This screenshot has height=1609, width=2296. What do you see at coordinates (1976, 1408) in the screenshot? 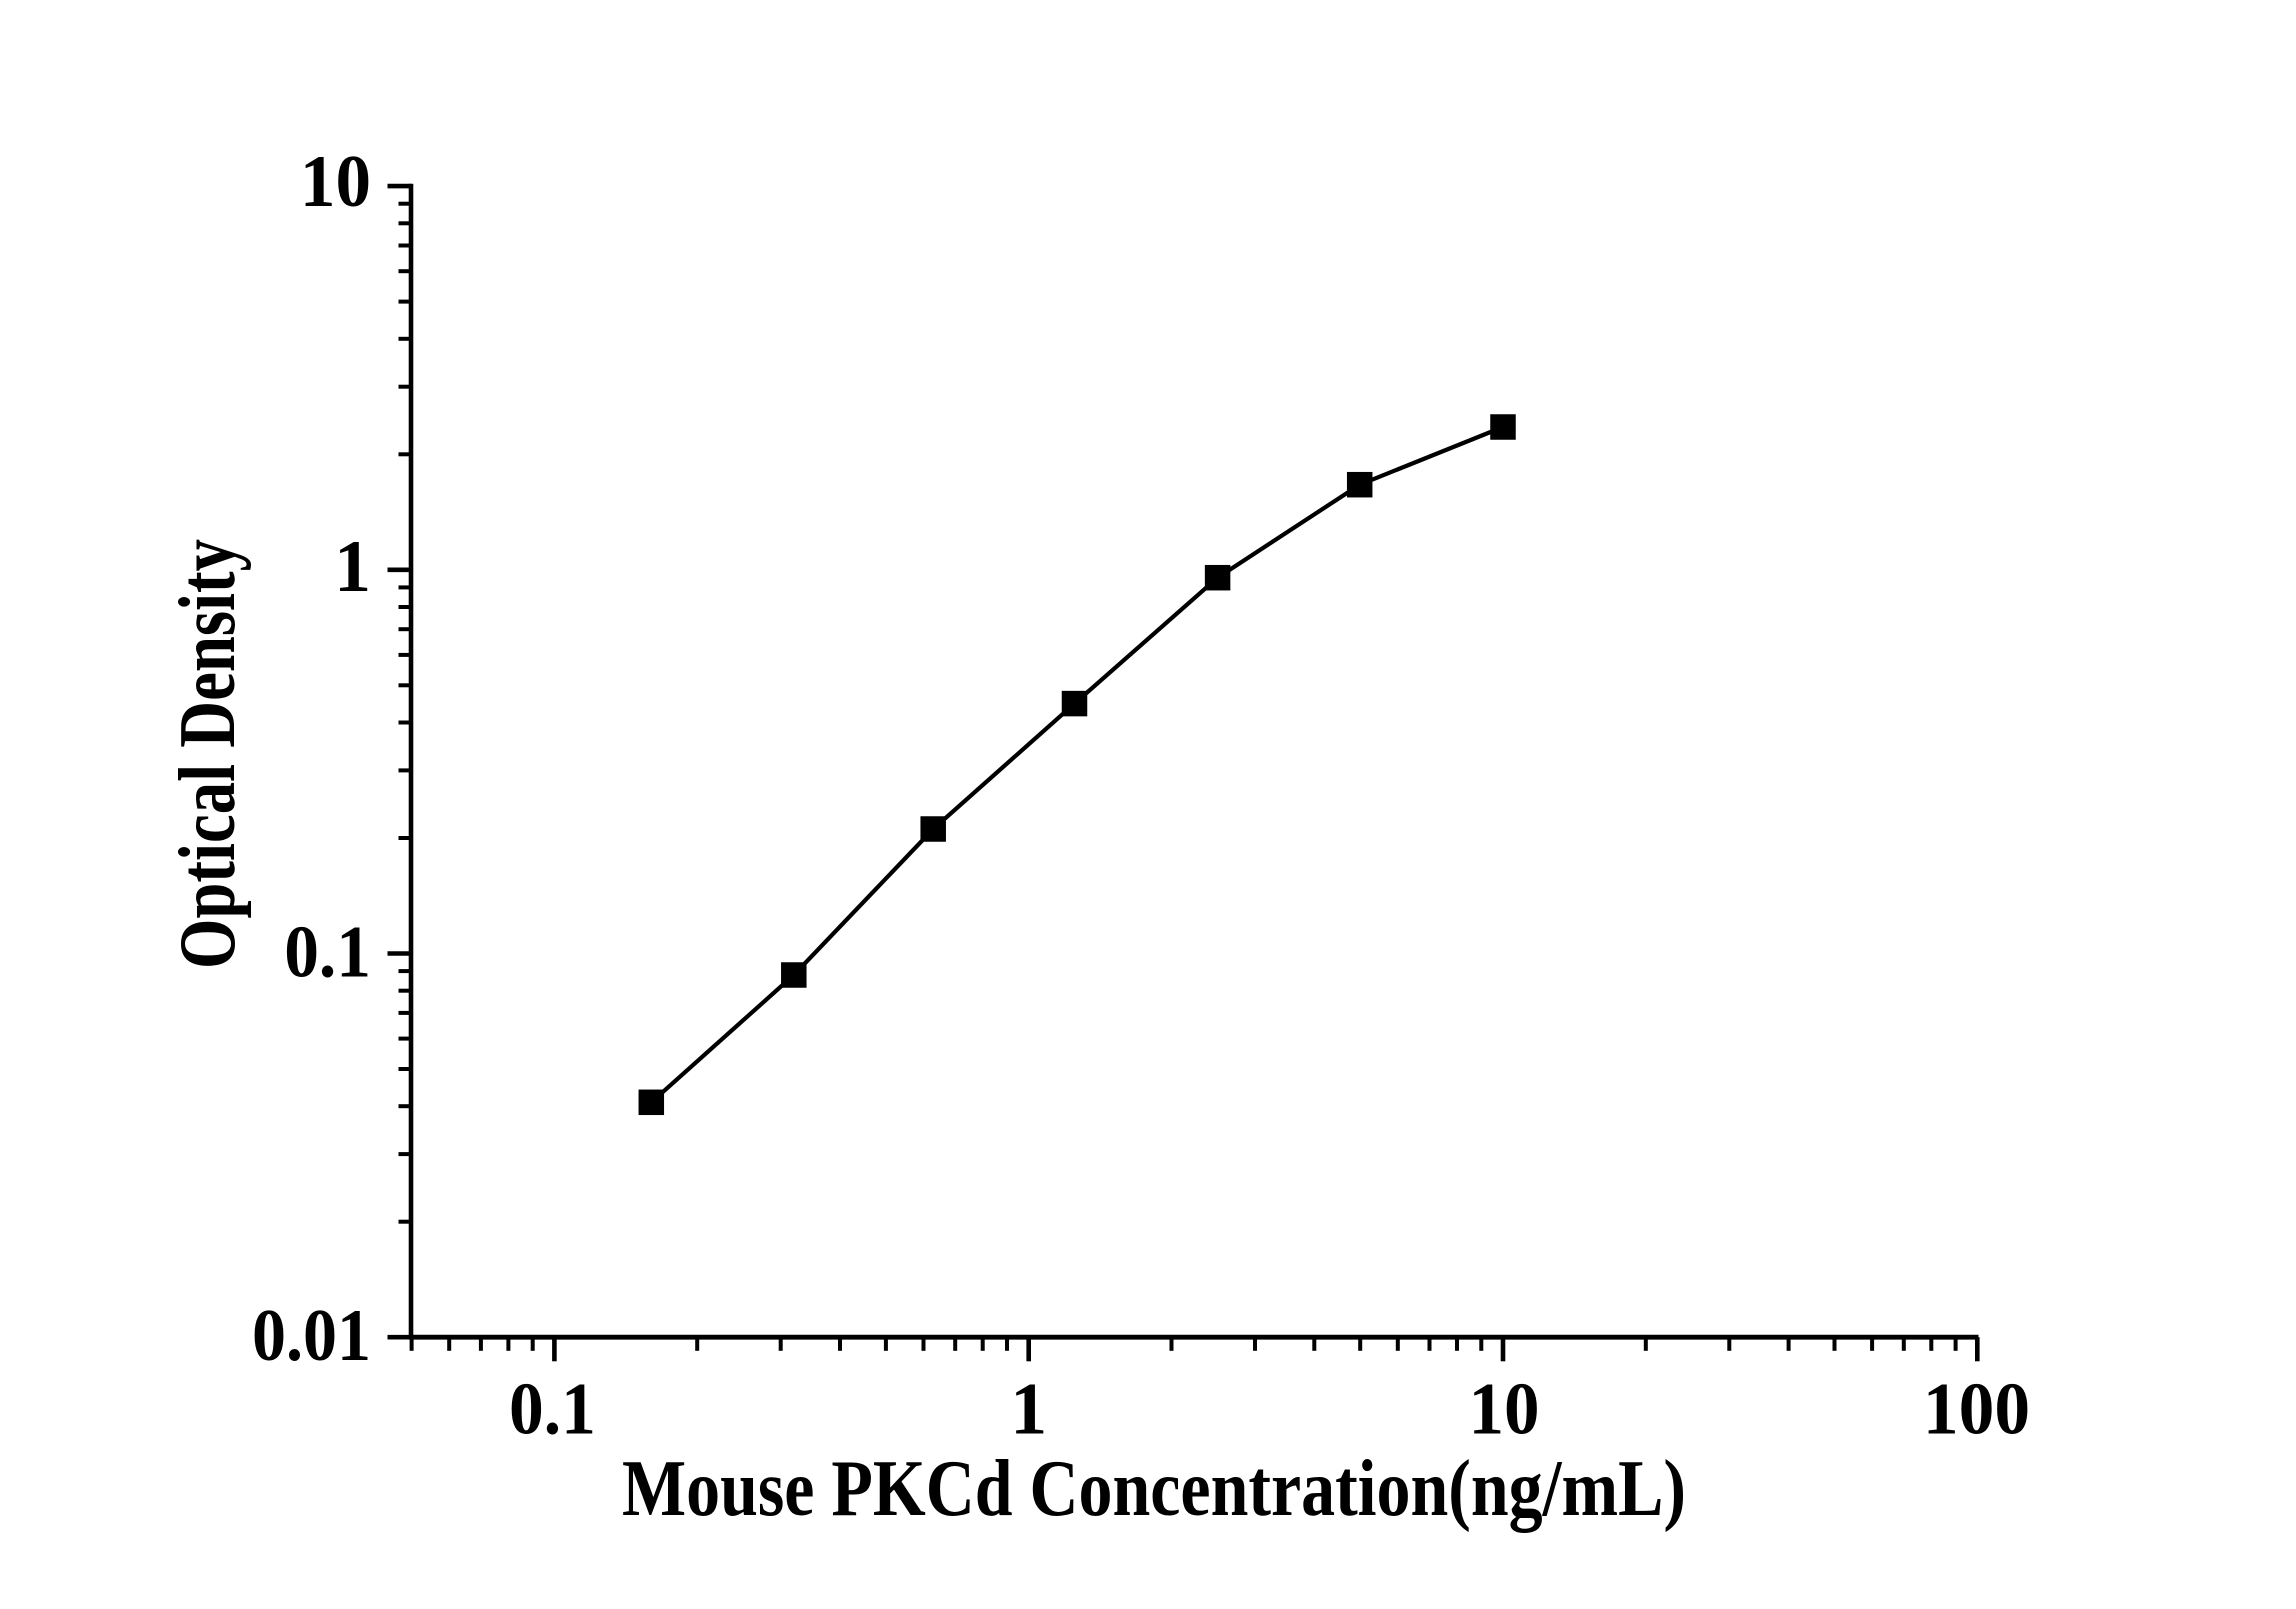
I see `svg-text: 100` at bounding box center [1976, 1408].